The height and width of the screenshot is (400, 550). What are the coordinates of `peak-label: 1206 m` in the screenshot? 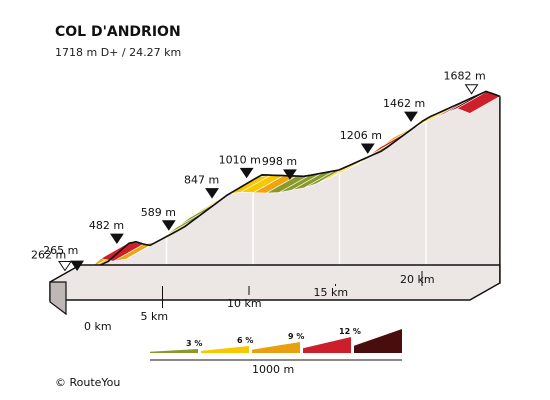 It's located at (361, 135).